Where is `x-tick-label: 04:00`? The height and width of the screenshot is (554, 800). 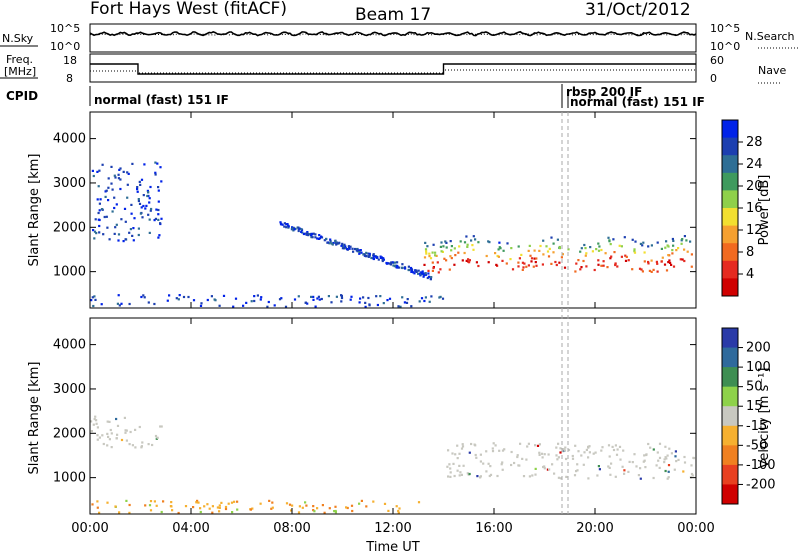 x-tick-label: 04:00 is located at coordinates (190, 528).